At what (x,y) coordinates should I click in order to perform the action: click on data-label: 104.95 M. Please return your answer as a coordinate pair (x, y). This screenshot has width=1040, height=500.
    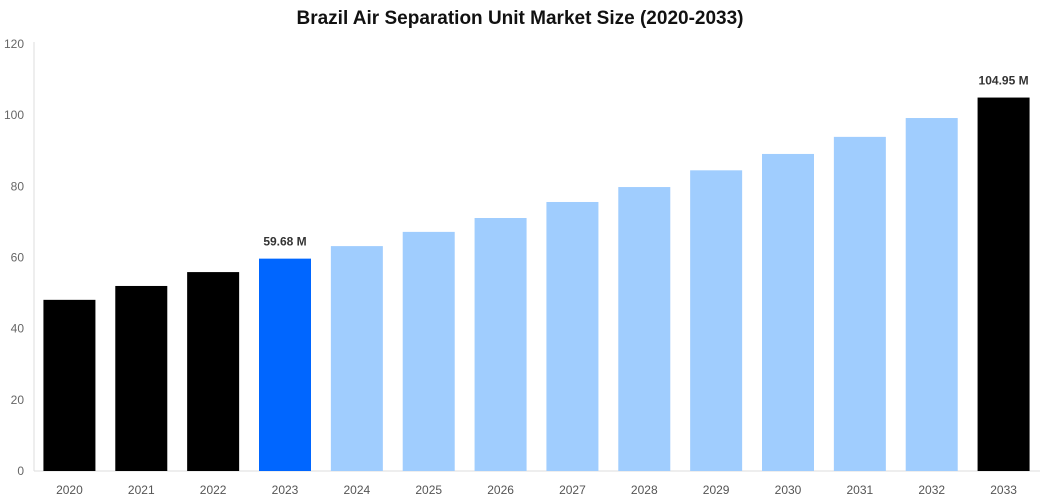
    Looking at the image, I should click on (1004, 81).